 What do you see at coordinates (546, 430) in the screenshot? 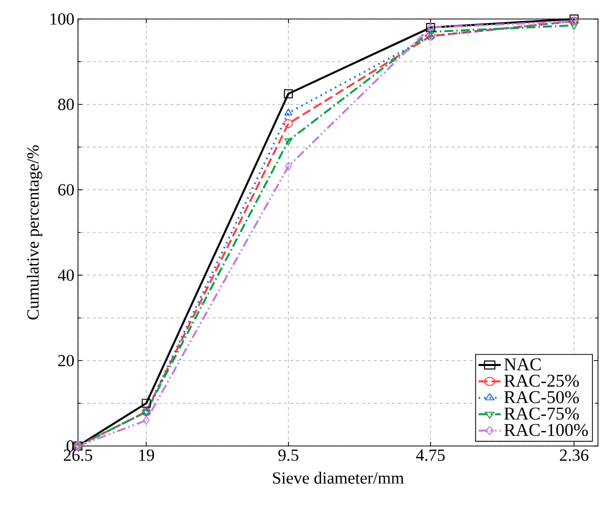
I see `legend-label: RAC-100%` at bounding box center [546, 430].